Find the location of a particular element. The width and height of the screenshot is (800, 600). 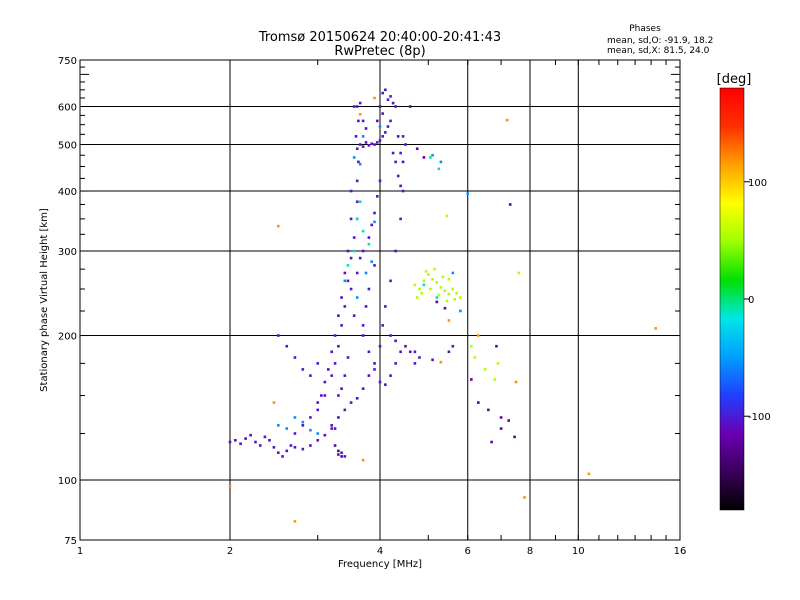

chart-subtitle: RwPretec (8p) is located at coordinates (379, 51).